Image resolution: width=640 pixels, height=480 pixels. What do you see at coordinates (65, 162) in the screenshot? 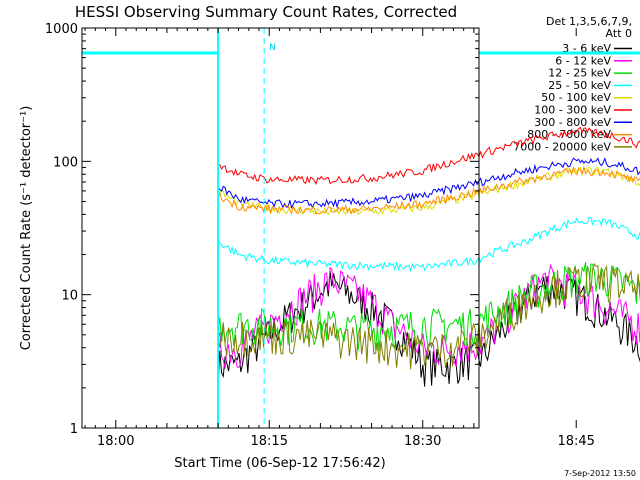
I see `y-tick-label-2: 100` at bounding box center [65, 162].